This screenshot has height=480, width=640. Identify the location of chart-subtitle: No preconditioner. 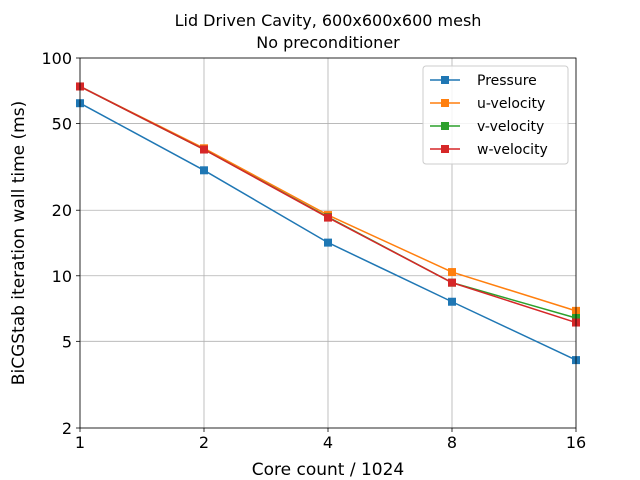
(328, 42).